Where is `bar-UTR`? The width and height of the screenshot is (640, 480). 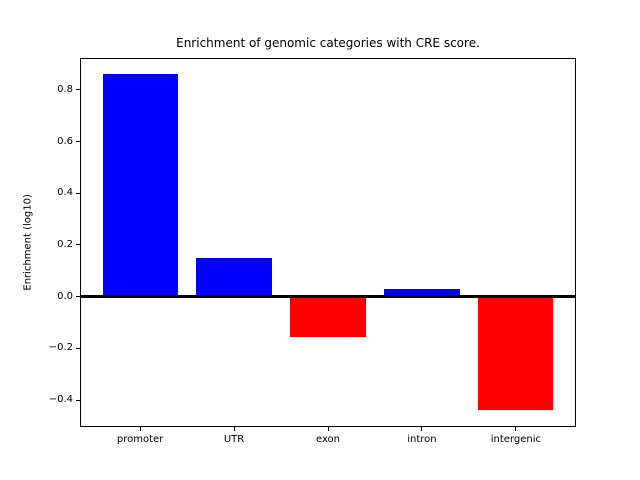
bar-UTR is located at coordinates (234, 277).